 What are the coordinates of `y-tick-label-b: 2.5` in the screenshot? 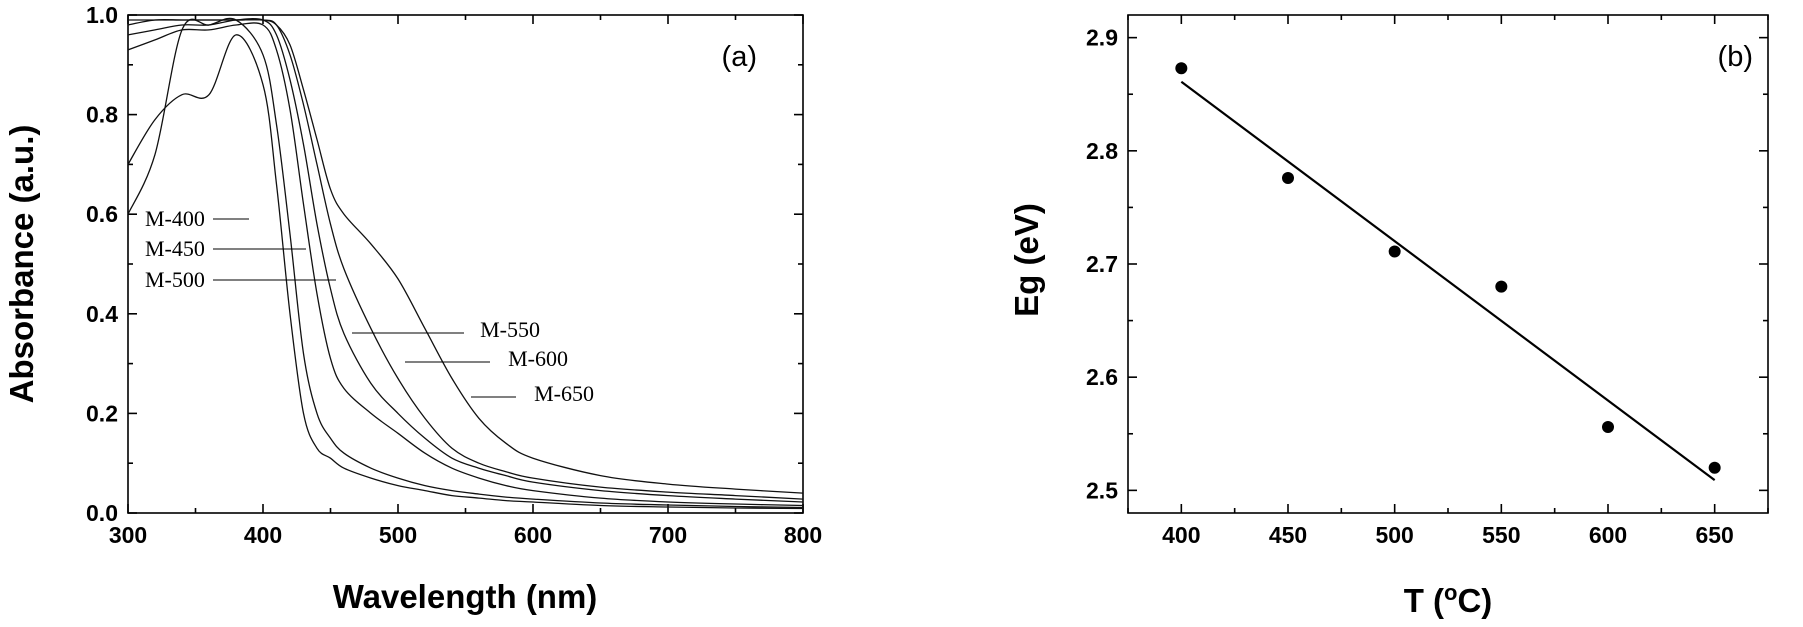 It's located at (1102, 490).